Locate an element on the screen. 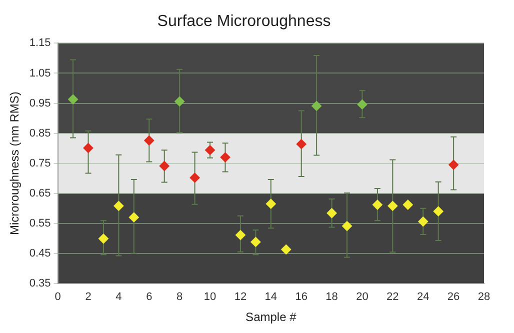  x-tick-label: 10 is located at coordinates (210, 297).